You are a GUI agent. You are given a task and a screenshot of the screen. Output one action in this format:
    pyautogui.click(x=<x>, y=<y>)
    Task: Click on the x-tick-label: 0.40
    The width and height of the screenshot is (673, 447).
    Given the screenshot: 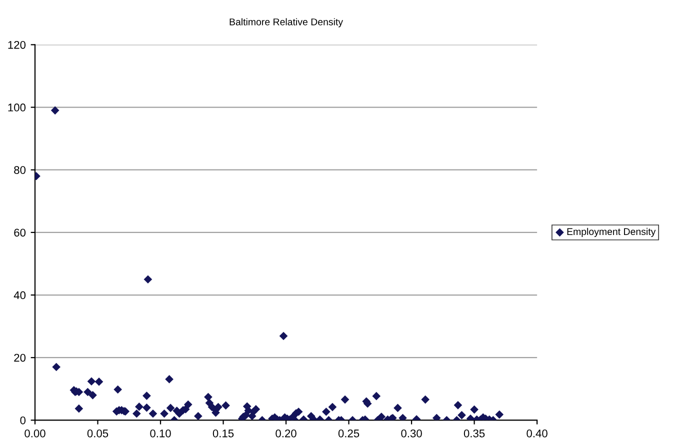 What is the action you would take?
    pyautogui.click(x=537, y=434)
    